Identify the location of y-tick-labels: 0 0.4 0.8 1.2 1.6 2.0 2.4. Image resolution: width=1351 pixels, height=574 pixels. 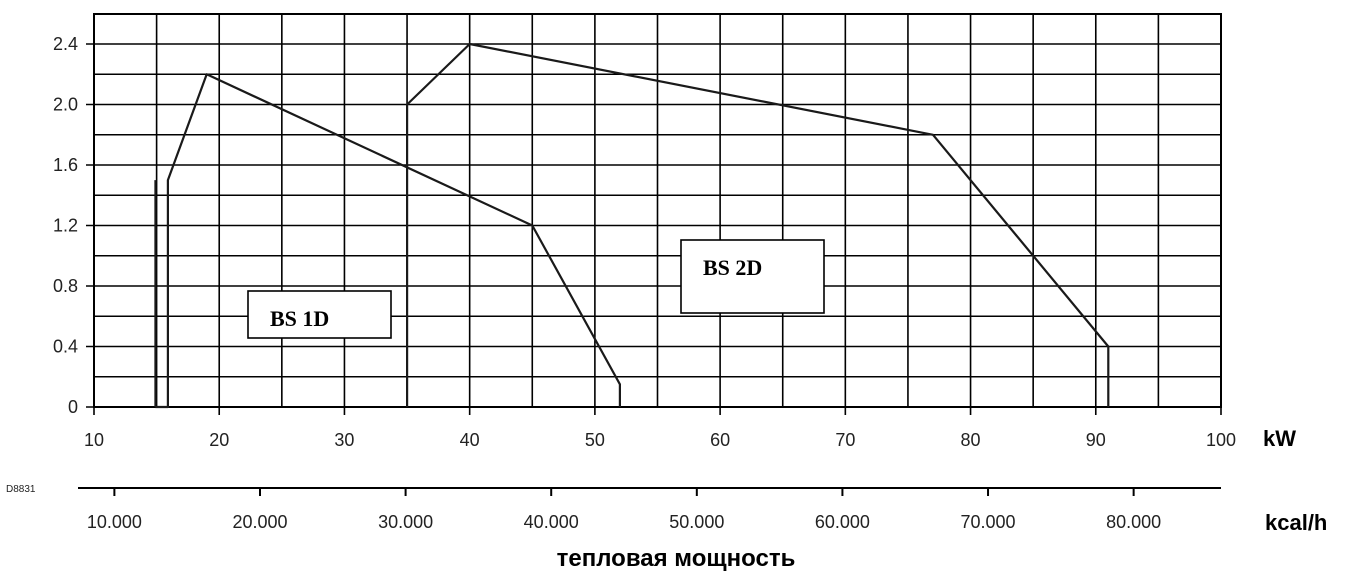
(65, 225).